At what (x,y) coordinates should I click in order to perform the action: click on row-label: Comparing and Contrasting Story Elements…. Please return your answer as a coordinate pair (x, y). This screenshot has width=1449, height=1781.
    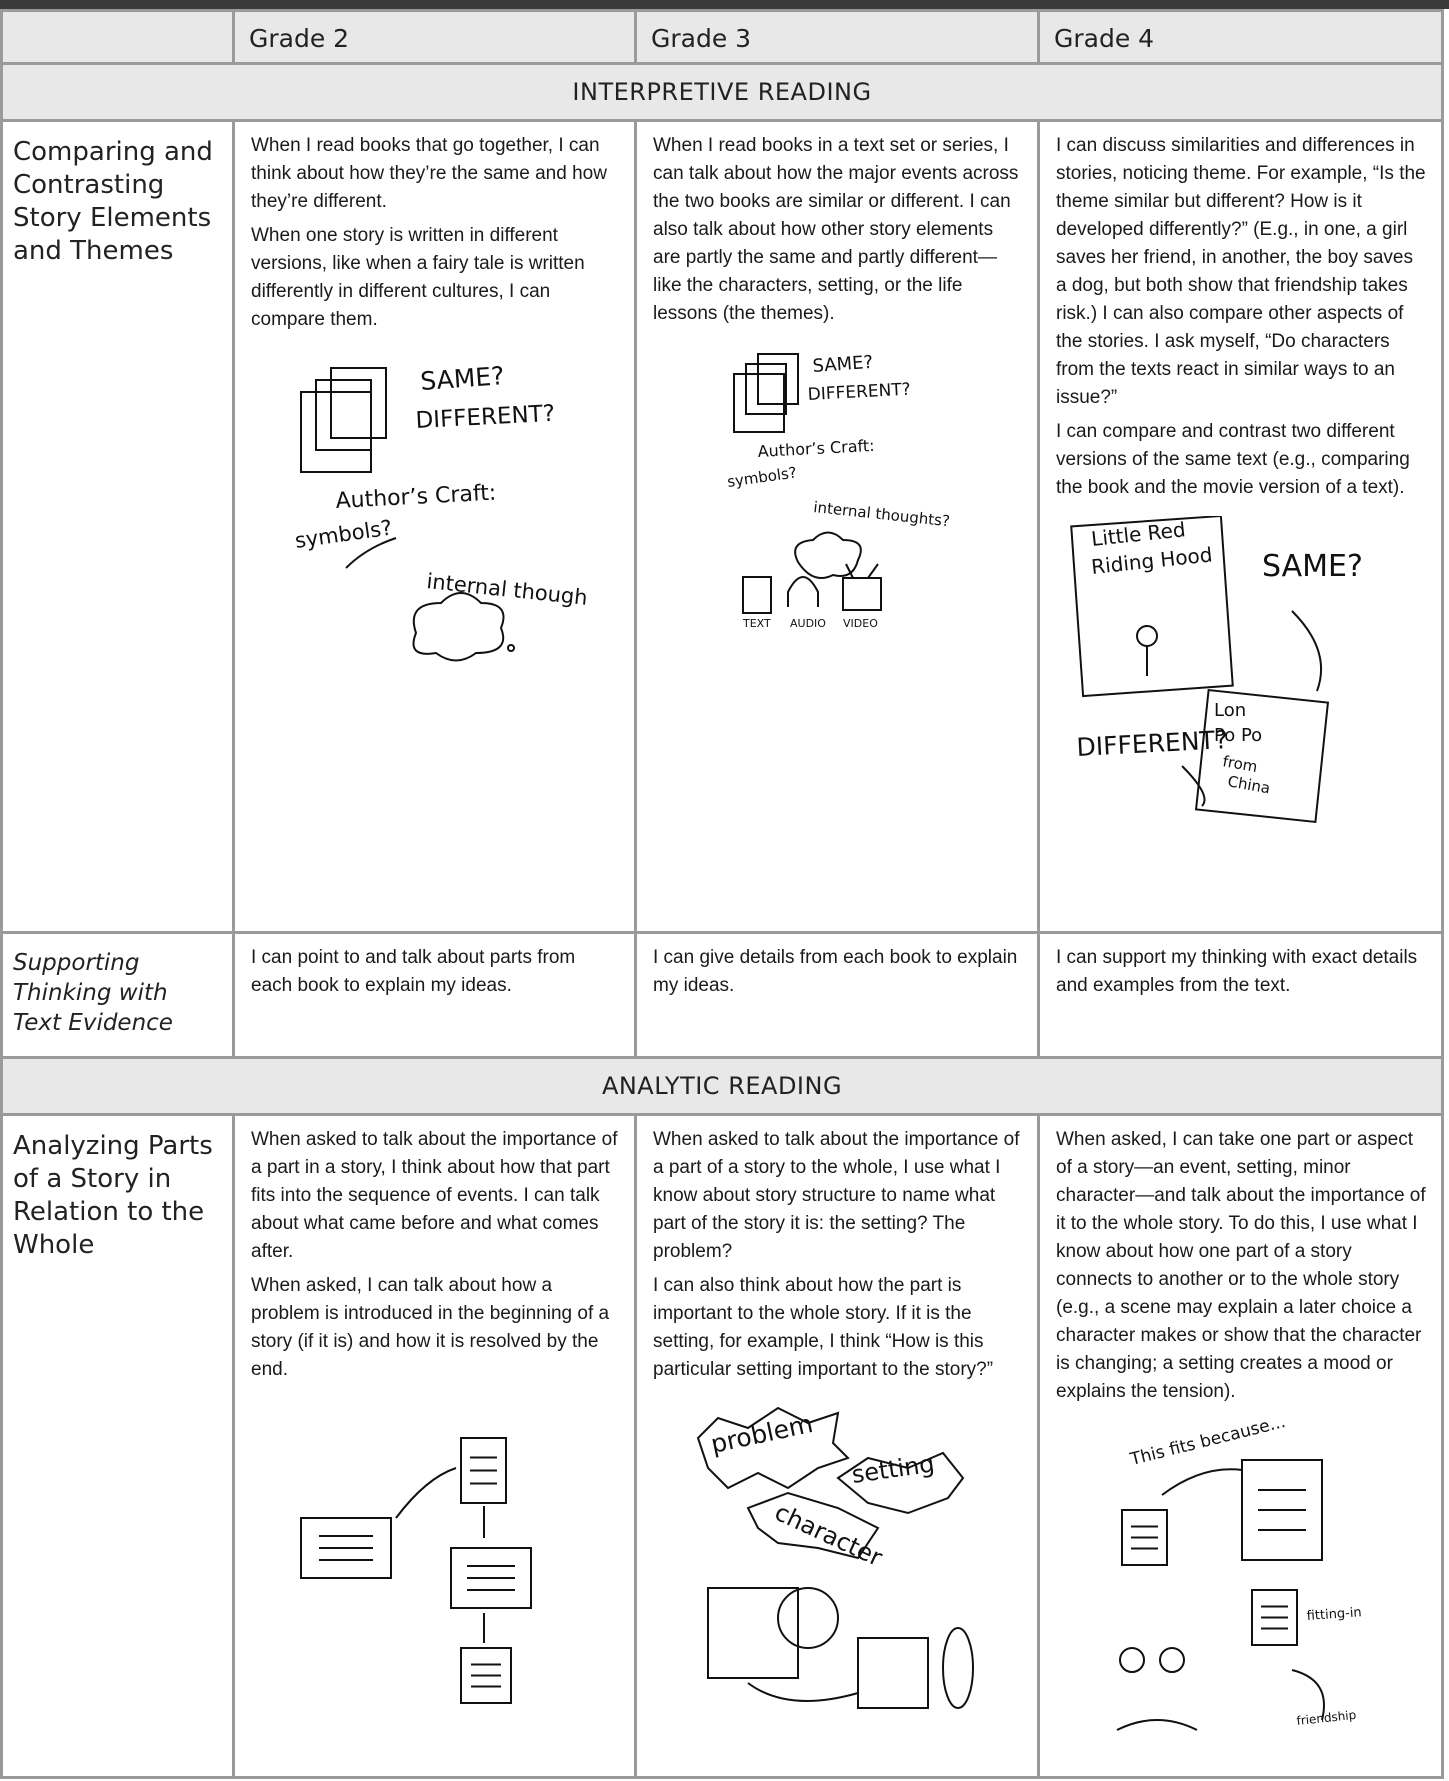
    Looking at the image, I should click on (117, 526).